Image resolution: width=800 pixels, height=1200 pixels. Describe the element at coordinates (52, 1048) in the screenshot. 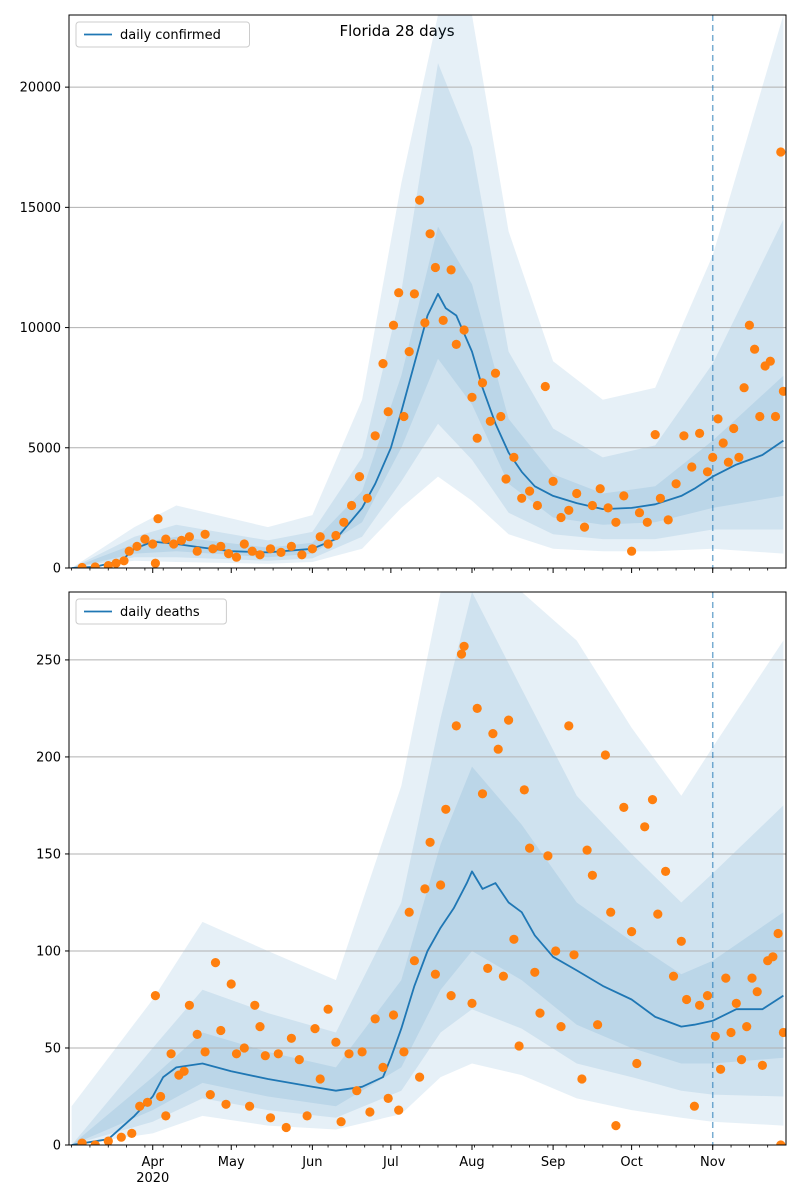

I see `y-tick-label: 50` at that location.